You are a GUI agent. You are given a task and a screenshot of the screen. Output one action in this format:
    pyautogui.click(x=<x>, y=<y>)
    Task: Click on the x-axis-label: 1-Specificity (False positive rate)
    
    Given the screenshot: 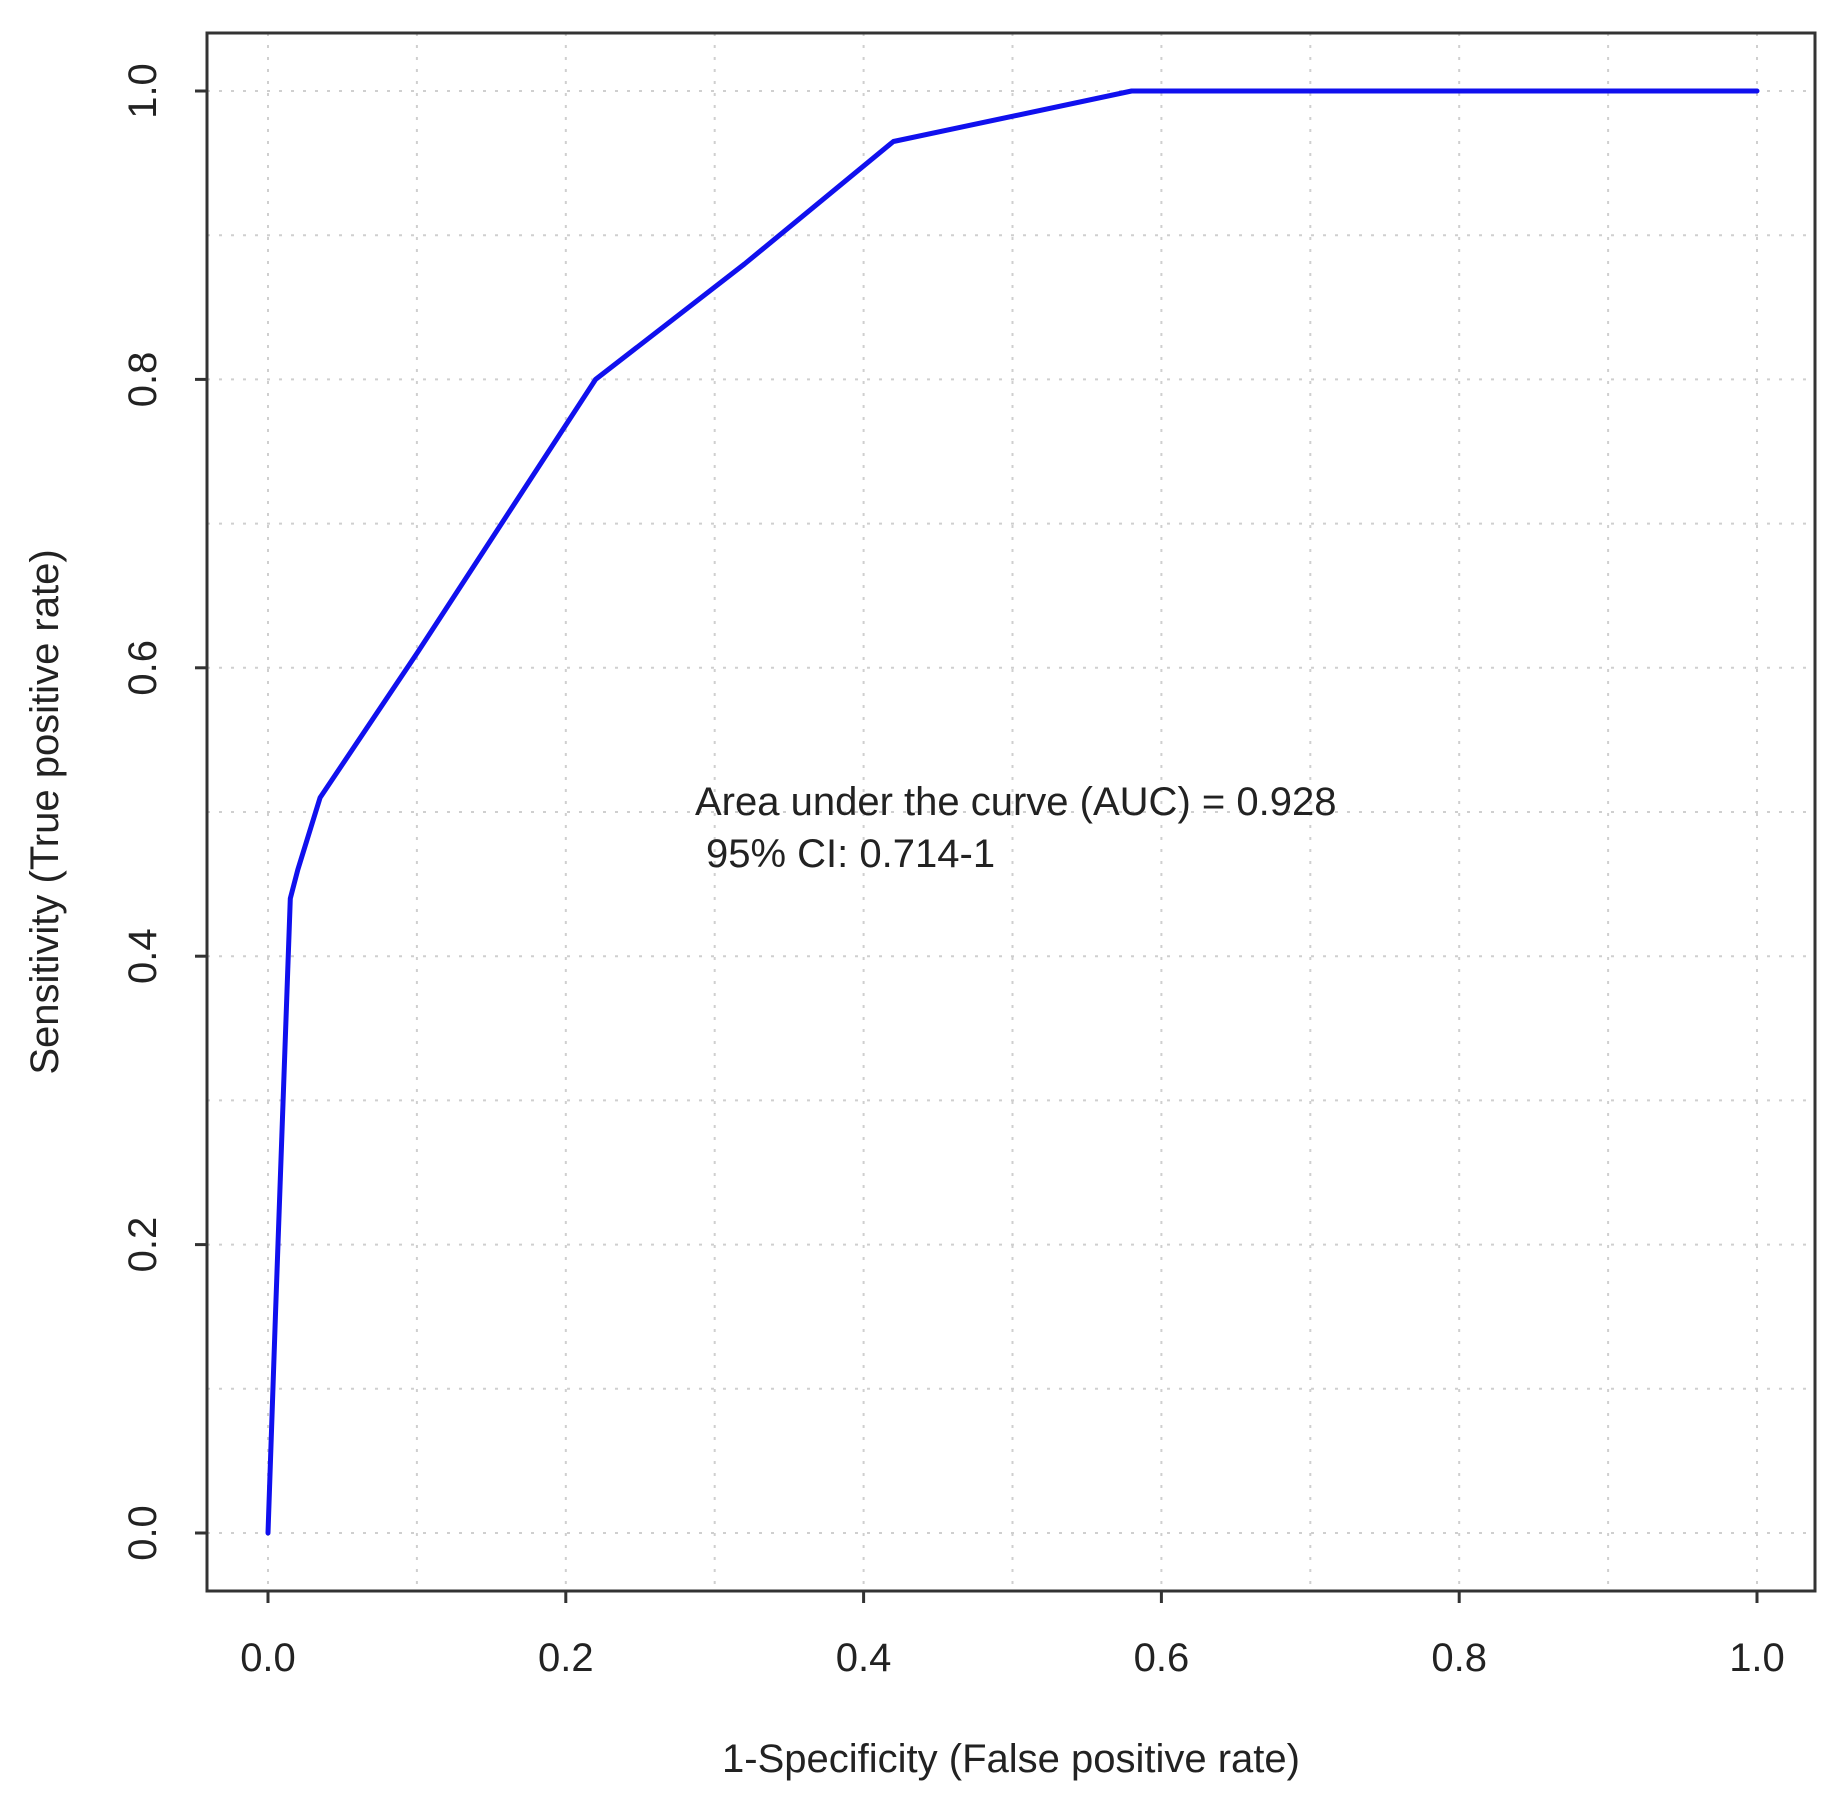 What is the action you would take?
    pyautogui.click(x=1011, y=1759)
    